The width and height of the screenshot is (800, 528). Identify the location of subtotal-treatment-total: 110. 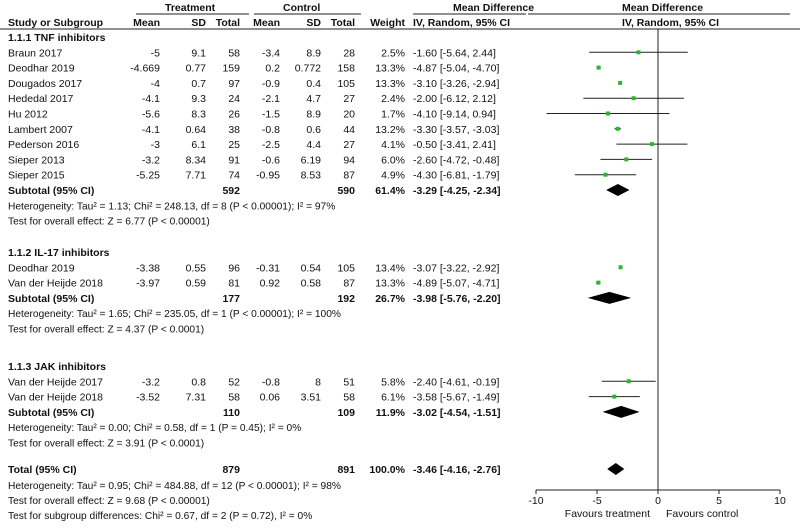
(231, 413).